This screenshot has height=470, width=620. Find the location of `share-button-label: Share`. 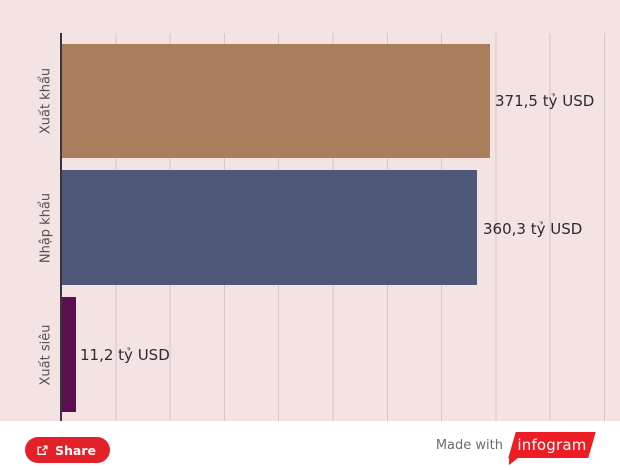

share-button-label: Share is located at coordinates (75, 450).